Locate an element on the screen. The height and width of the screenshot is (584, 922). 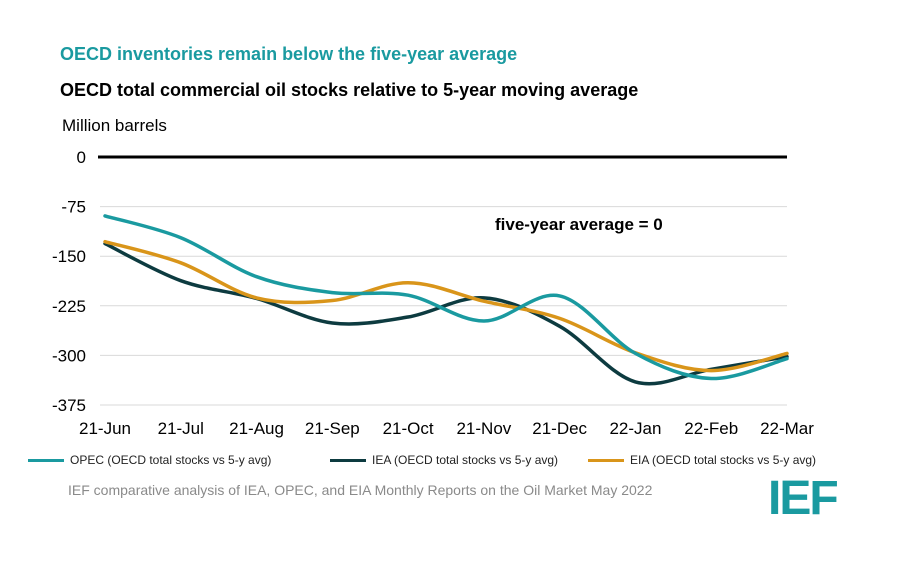
legend-label-eia: EIA (OECD total stocks vs 5-y avg) is located at coordinates (723, 460).